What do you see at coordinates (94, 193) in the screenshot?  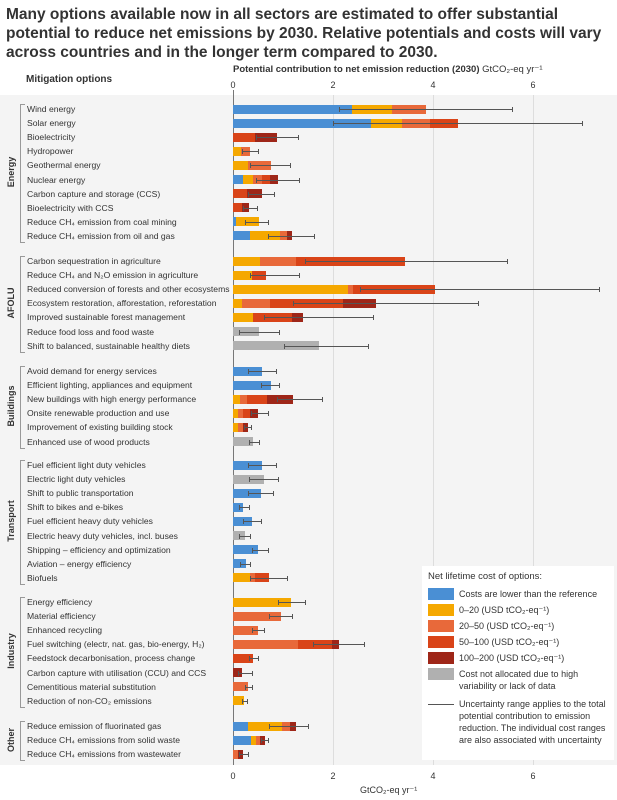 I see `option-label: Carbon capture and storage (CCS)` at bounding box center [94, 193].